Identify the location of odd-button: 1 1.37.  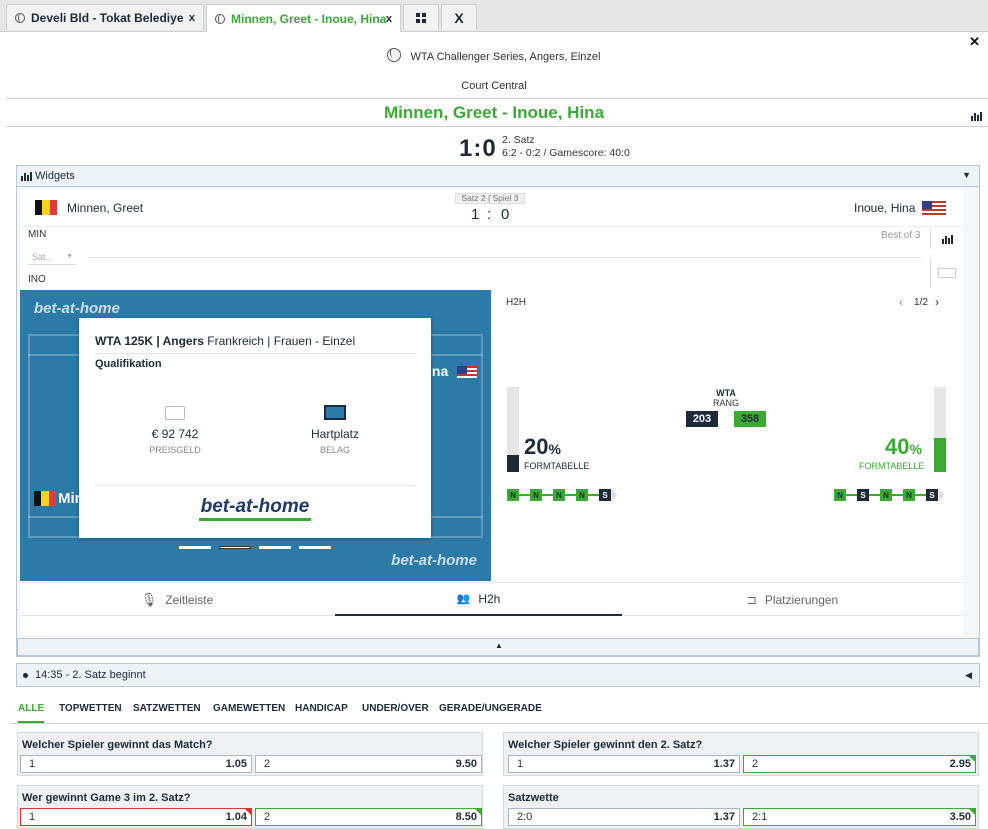
(624, 764).